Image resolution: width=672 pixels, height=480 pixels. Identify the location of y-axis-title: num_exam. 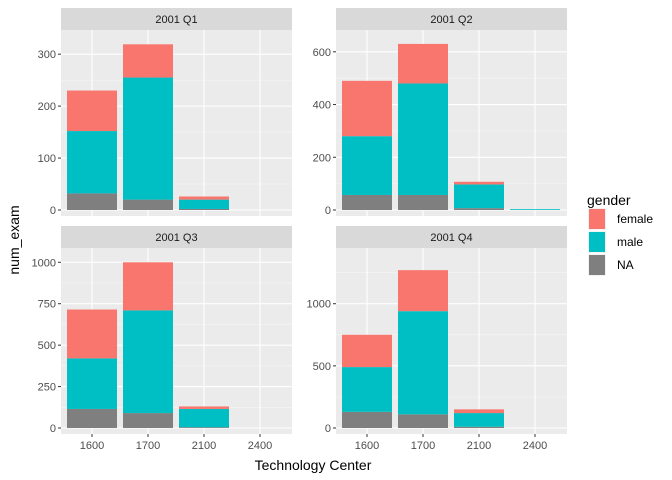
(14, 239).